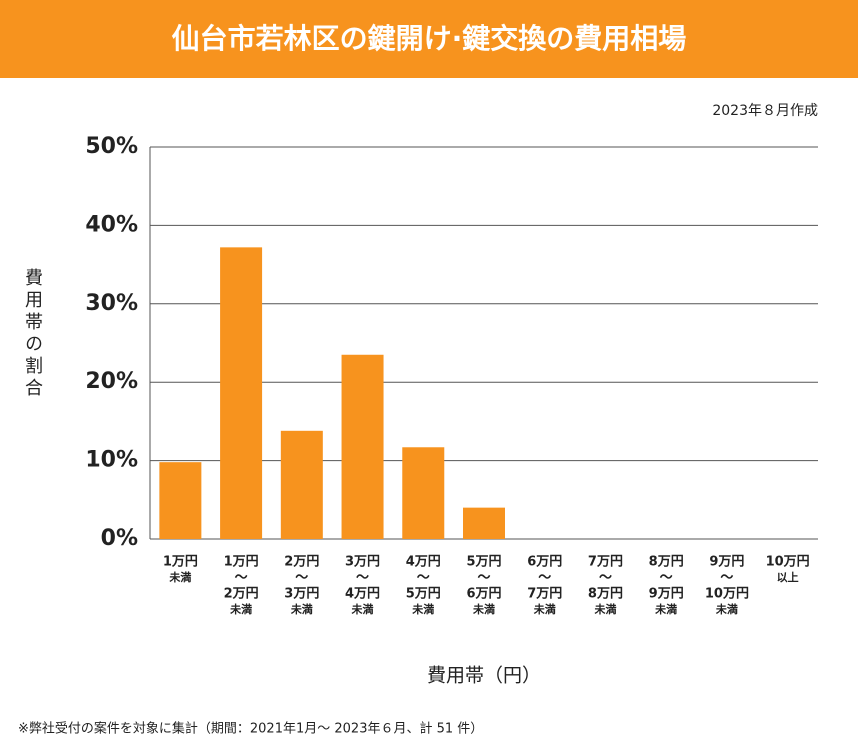 The image size is (858, 744). What do you see at coordinates (111, 224) in the screenshot?
I see `y-tick-label: 40%` at bounding box center [111, 224].